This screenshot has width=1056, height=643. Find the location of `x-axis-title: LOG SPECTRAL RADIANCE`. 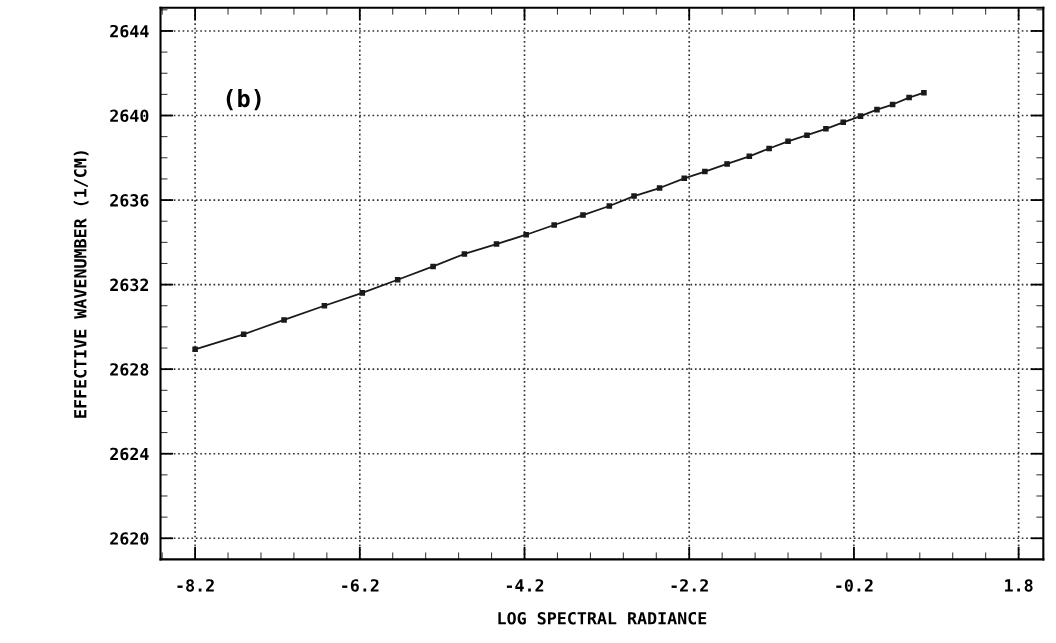

x-axis-title: LOG SPECTRAL RADIANCE is located at coordinates (602, 618).